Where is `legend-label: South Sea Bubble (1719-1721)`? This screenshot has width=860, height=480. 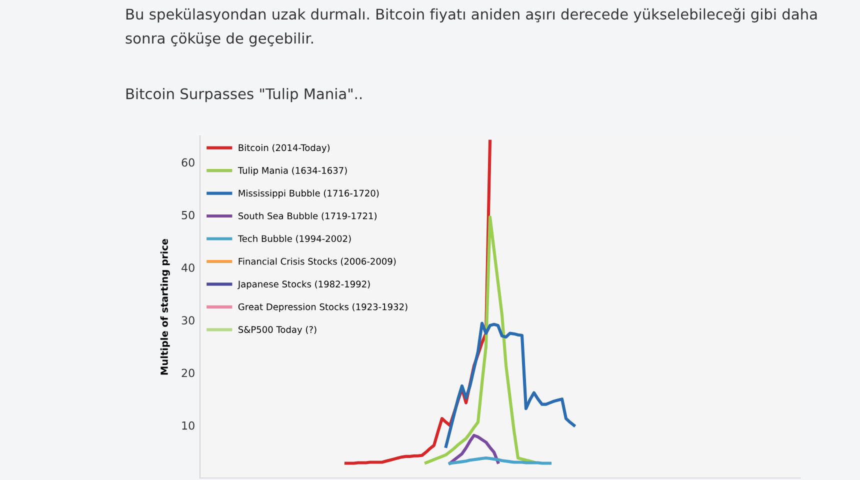 legend-label: South Sea Bubble (1719-1721) is located at coordinates (307, 216).